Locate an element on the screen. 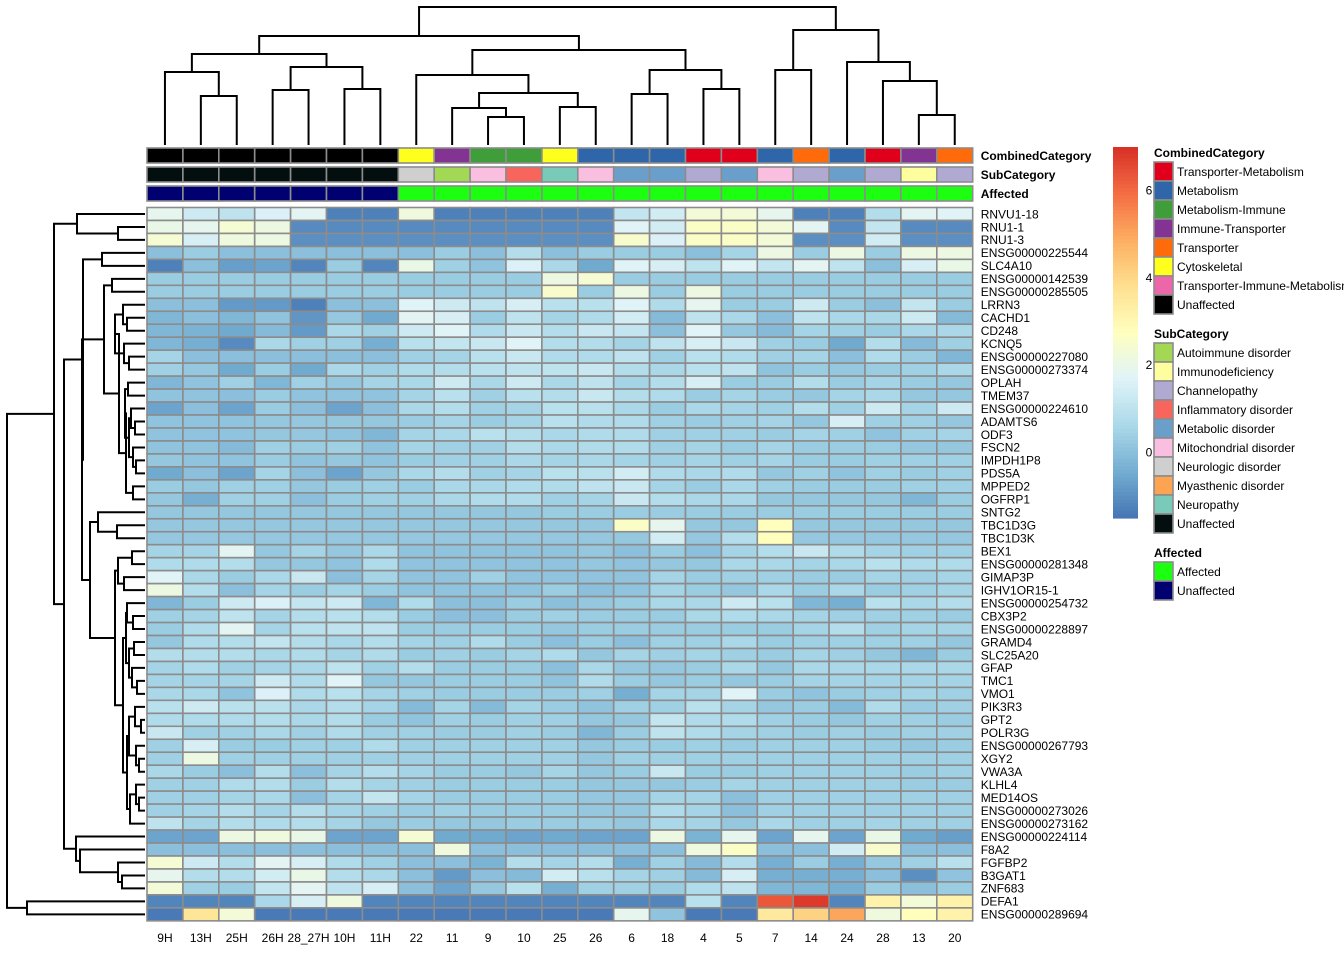 The width and height of the screenshot is (1344, 960). row-label: MED14OS is located at coordinates (1009, 798).